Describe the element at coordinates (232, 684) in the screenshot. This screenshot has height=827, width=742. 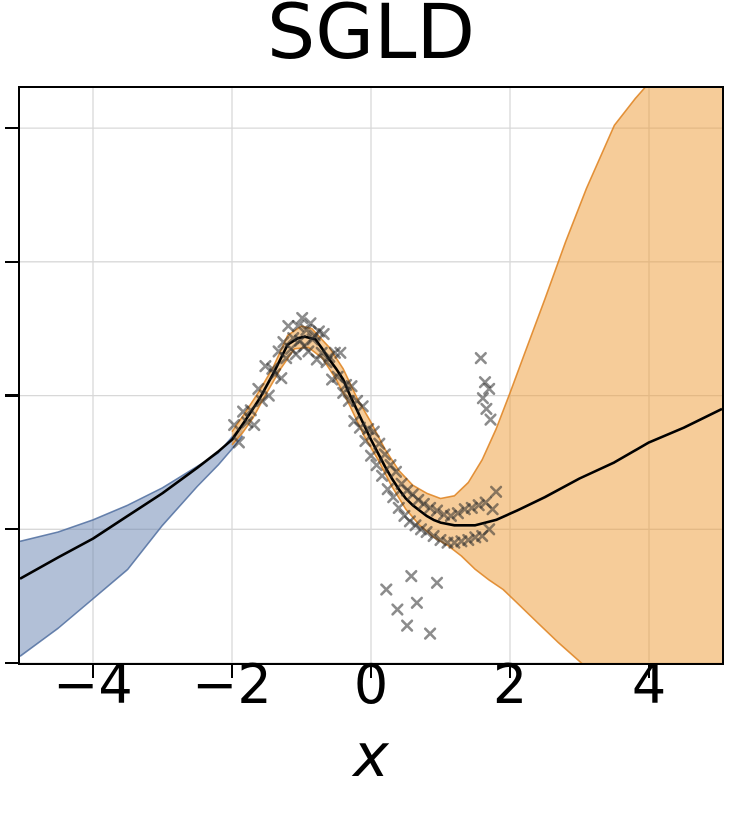
I see `x-axis-tick-label: −2` at that location.